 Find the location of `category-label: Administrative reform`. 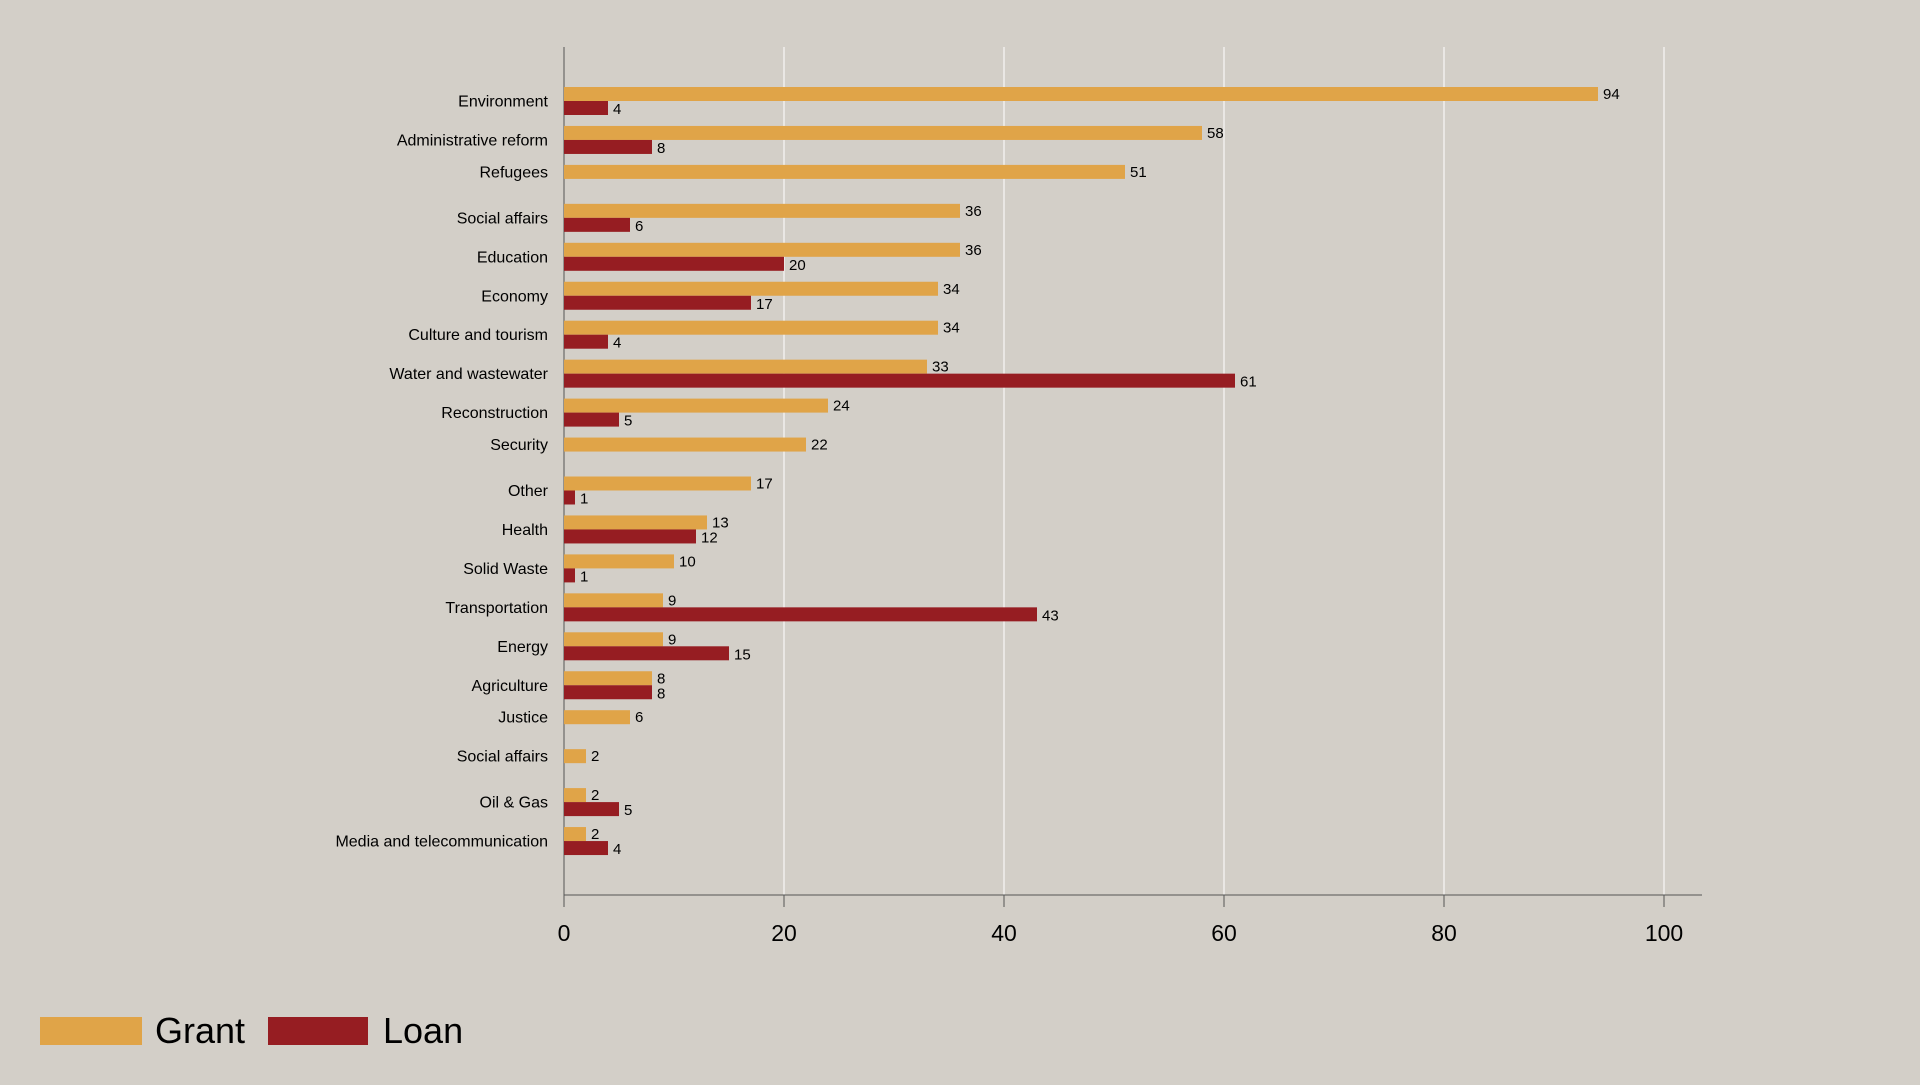

category-label: Administrative reform is located at coordinates (472, 140).